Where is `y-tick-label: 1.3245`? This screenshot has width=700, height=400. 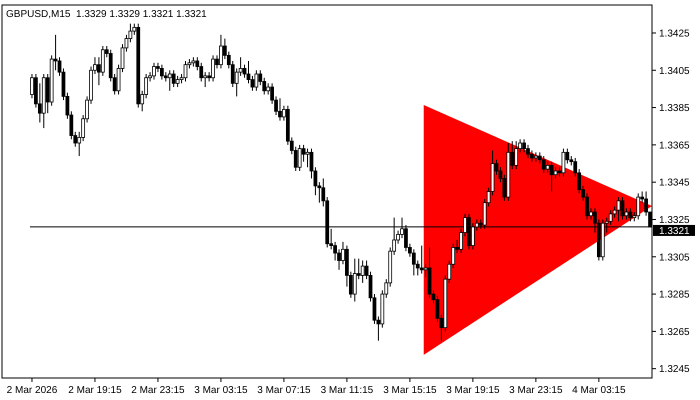 y-tick-label: 1.3245 is located at coordinates (674, 370).